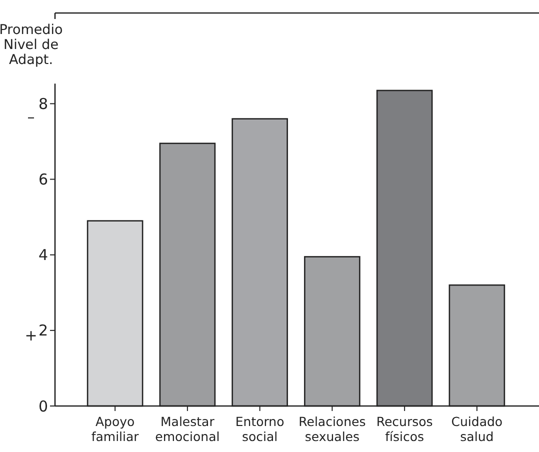  I want to click on x-tick-label: Relaciones sexuales, so click(332, 429).